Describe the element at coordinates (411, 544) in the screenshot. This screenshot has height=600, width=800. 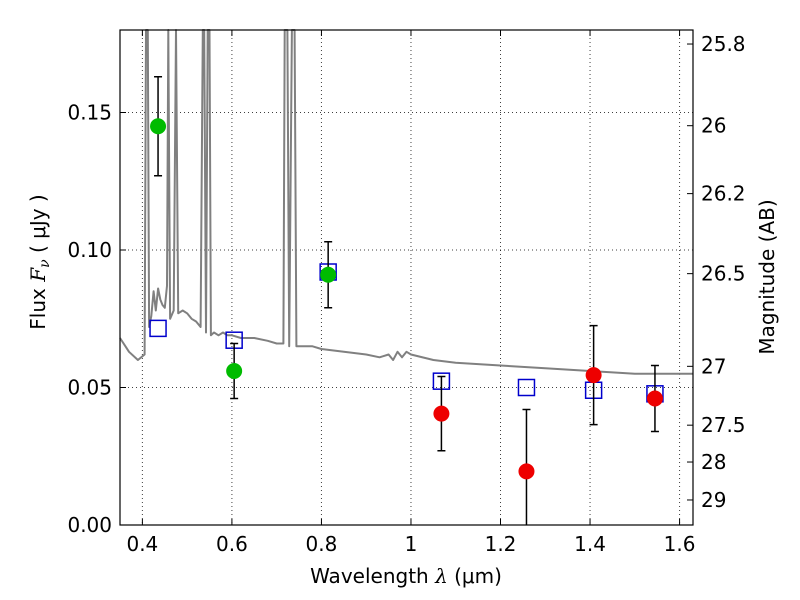
I see `x-tick-label: 1` at that location.